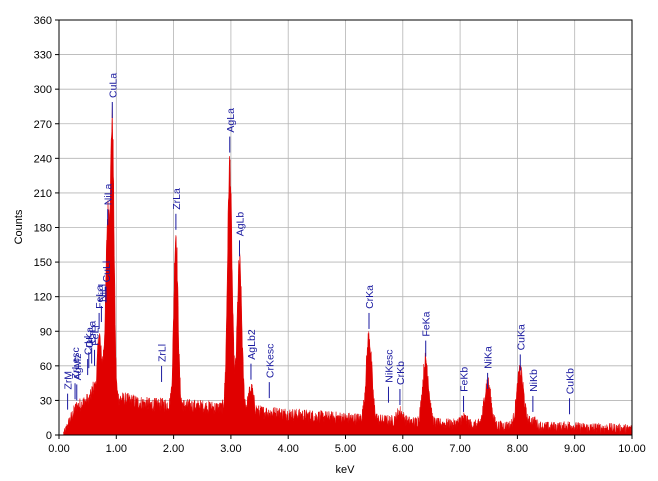  What do you see at coordinates (43, 263) in the screenshot?
I see `y-tick-label: 150` at bounding box center [43, 263].